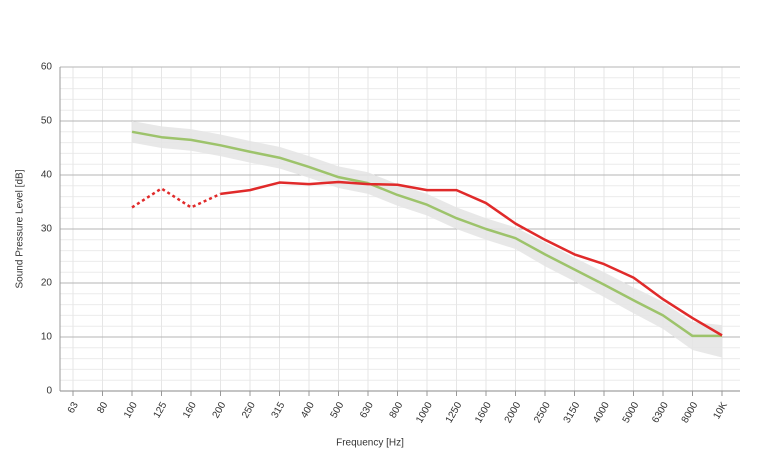  What do you see at coordinates (370, 443) in the screenshot?
I see `x-axis-label: Frequency [Hz]` at bounding box center [370, 443].